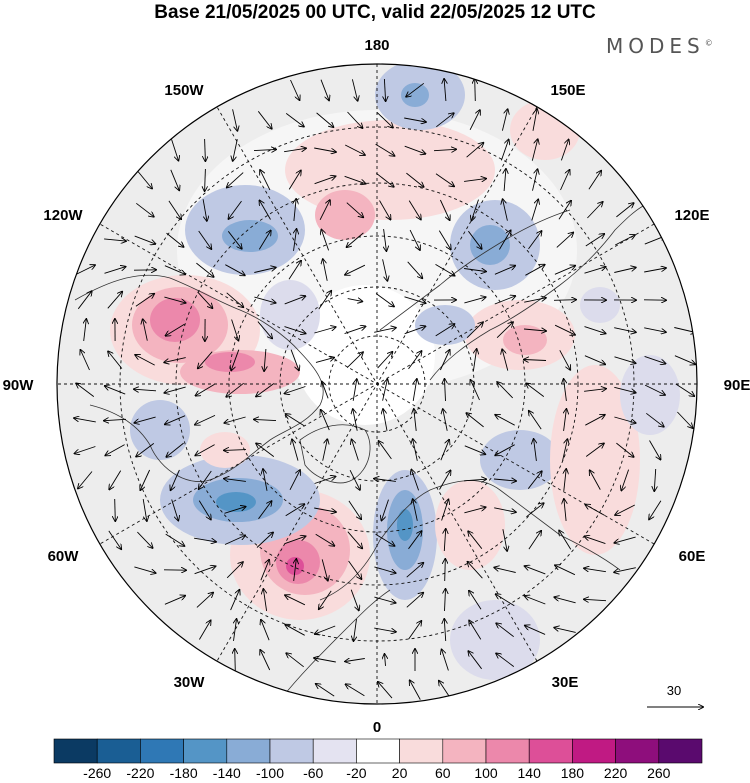  I want to click on longitude-label: 60W, so click(64, 556).